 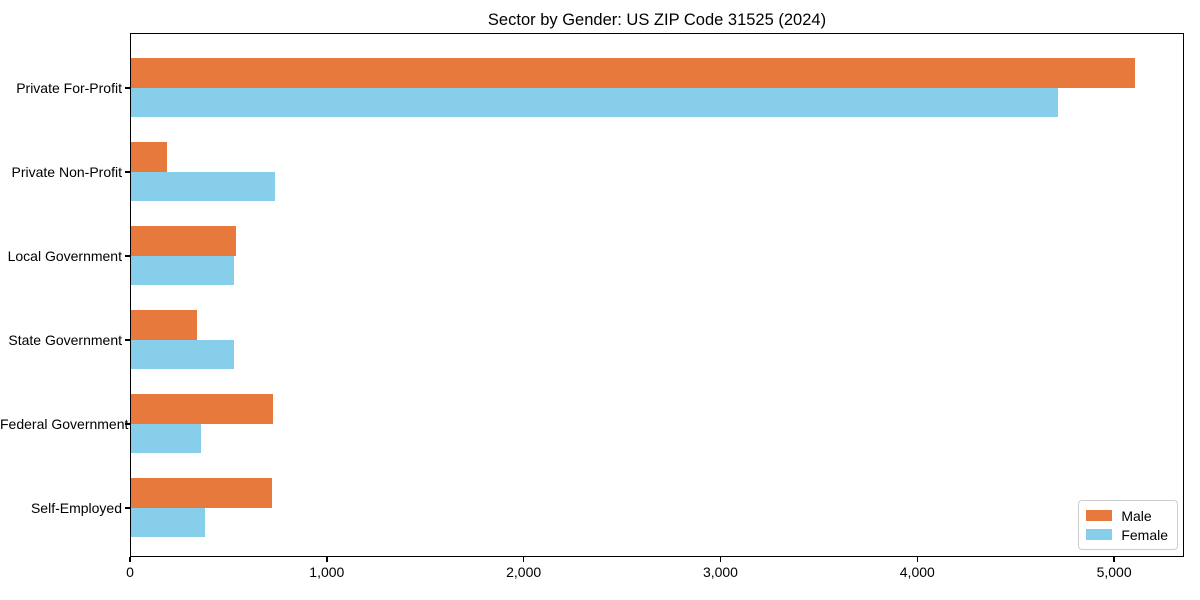 What do you see at coordinates (184, 241) in the screenshot?
I see `bar-male-local-government` at bounding box center [184, 241].